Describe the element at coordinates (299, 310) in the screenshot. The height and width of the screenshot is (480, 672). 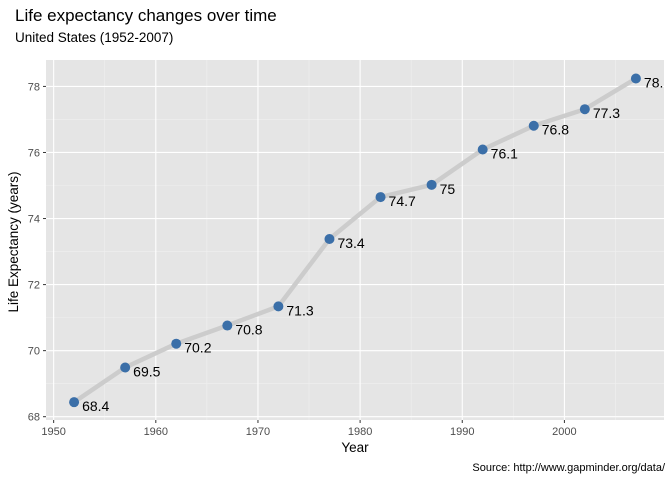
I see `data-label: 71.3` at that location.